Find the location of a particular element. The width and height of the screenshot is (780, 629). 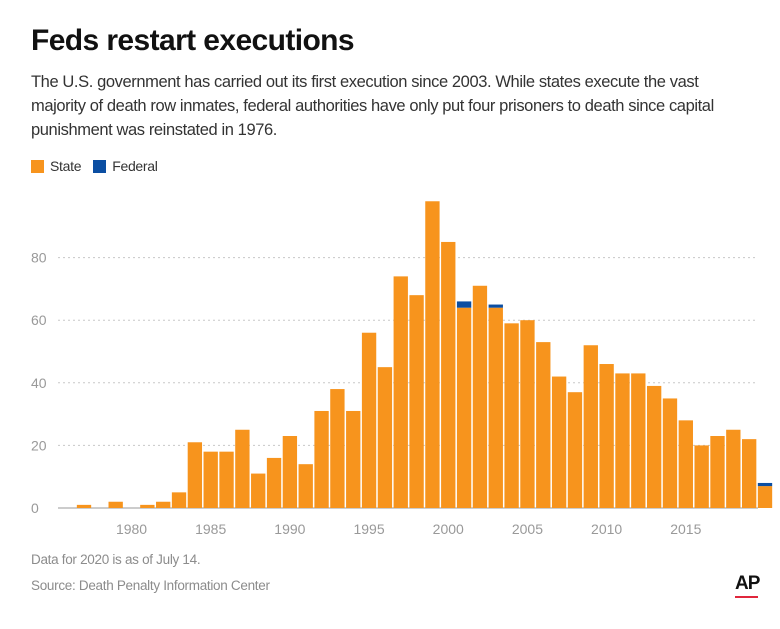

bar-state-2015 is located at coordinates (685, 464).